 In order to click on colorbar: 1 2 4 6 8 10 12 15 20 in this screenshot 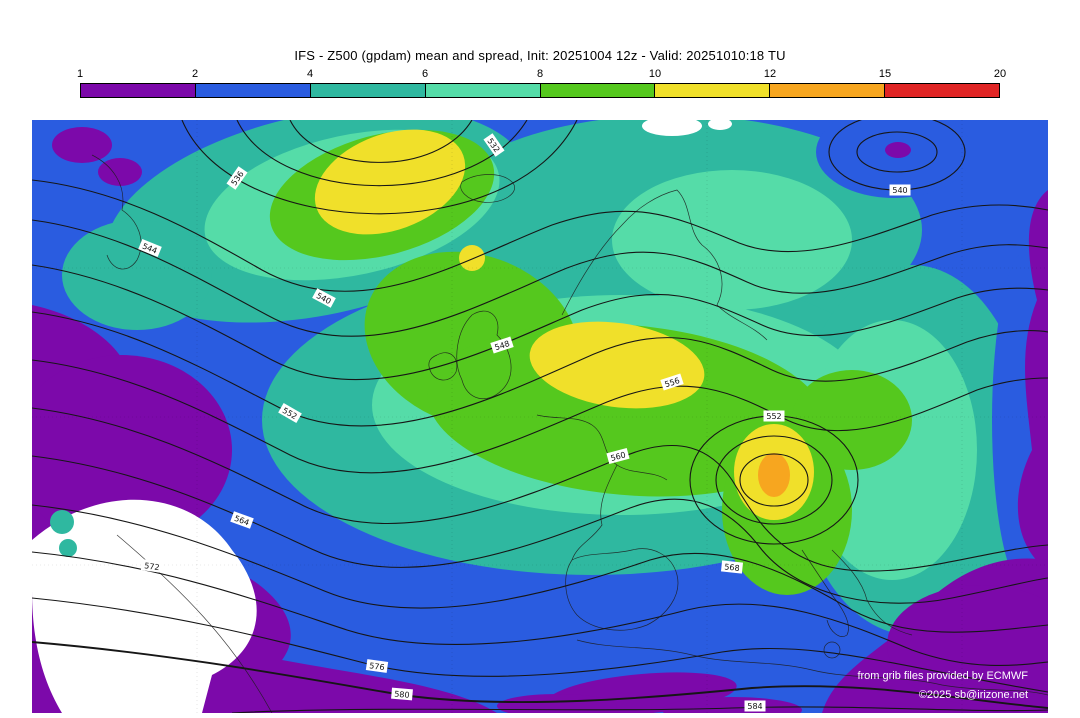, I will do `click(541, 83)`.